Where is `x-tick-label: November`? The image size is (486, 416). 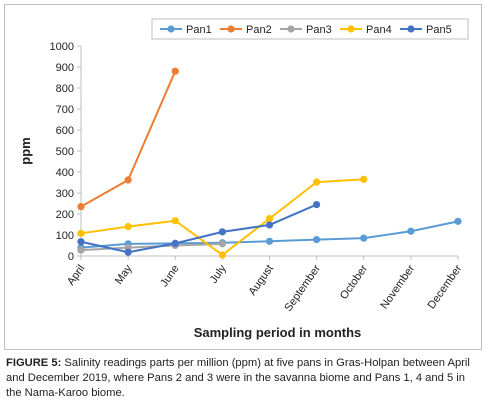 x-tick-label: November is located at coordinates (397, 287).